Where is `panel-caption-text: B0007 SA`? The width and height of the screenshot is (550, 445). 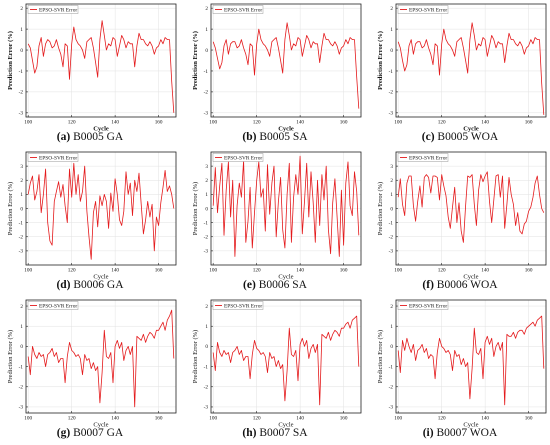
panel-caption-text: B0007 SA is located at coordinates (282, 433).